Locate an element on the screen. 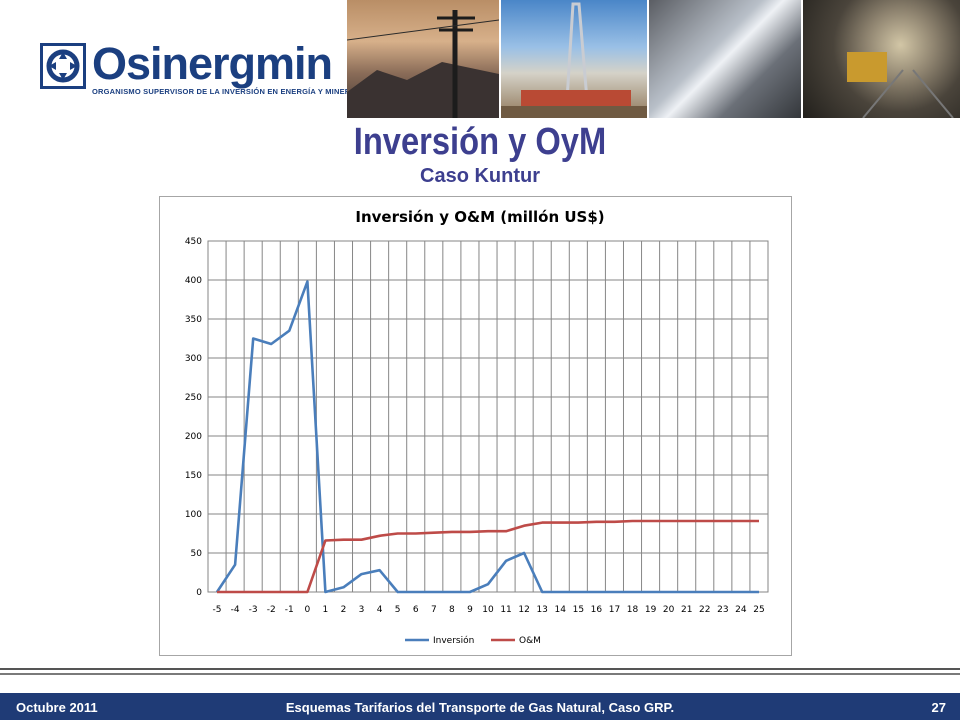 This screenshot has height=720, width=960. x-tick-label: 14 is located at coordinates (561, 610).